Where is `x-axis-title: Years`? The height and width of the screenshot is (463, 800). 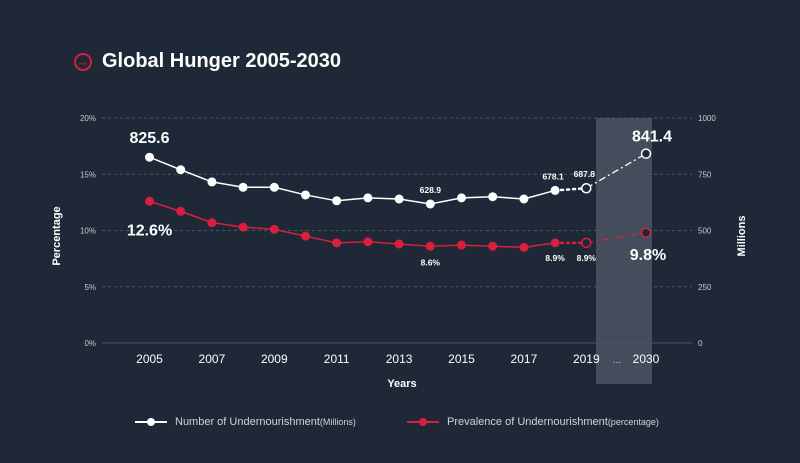 x-axis-title: Years is located at coordinates (401, 384).